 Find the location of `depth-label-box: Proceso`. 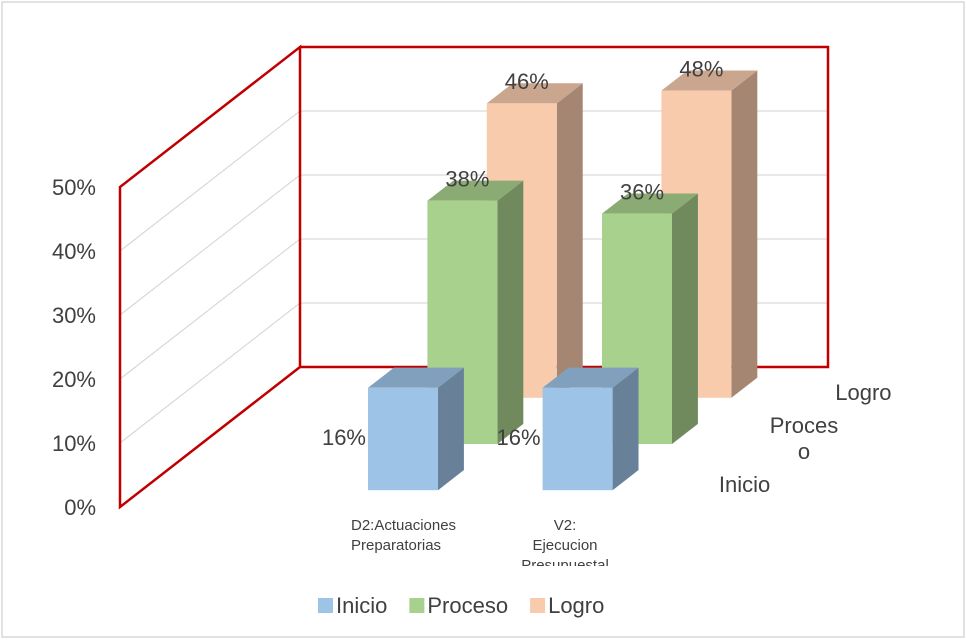

depth-label-box: Proceso is located at coordinates (804, 438).